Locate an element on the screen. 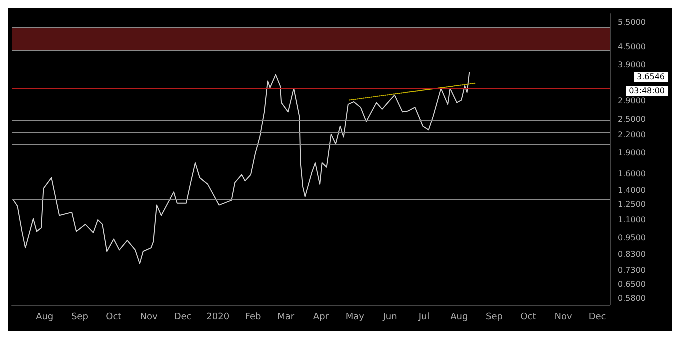 Image resolution: width=680 pixels, height=339 pixels. y-tick-label: 1.4000 is located at coordinates (632, 190).